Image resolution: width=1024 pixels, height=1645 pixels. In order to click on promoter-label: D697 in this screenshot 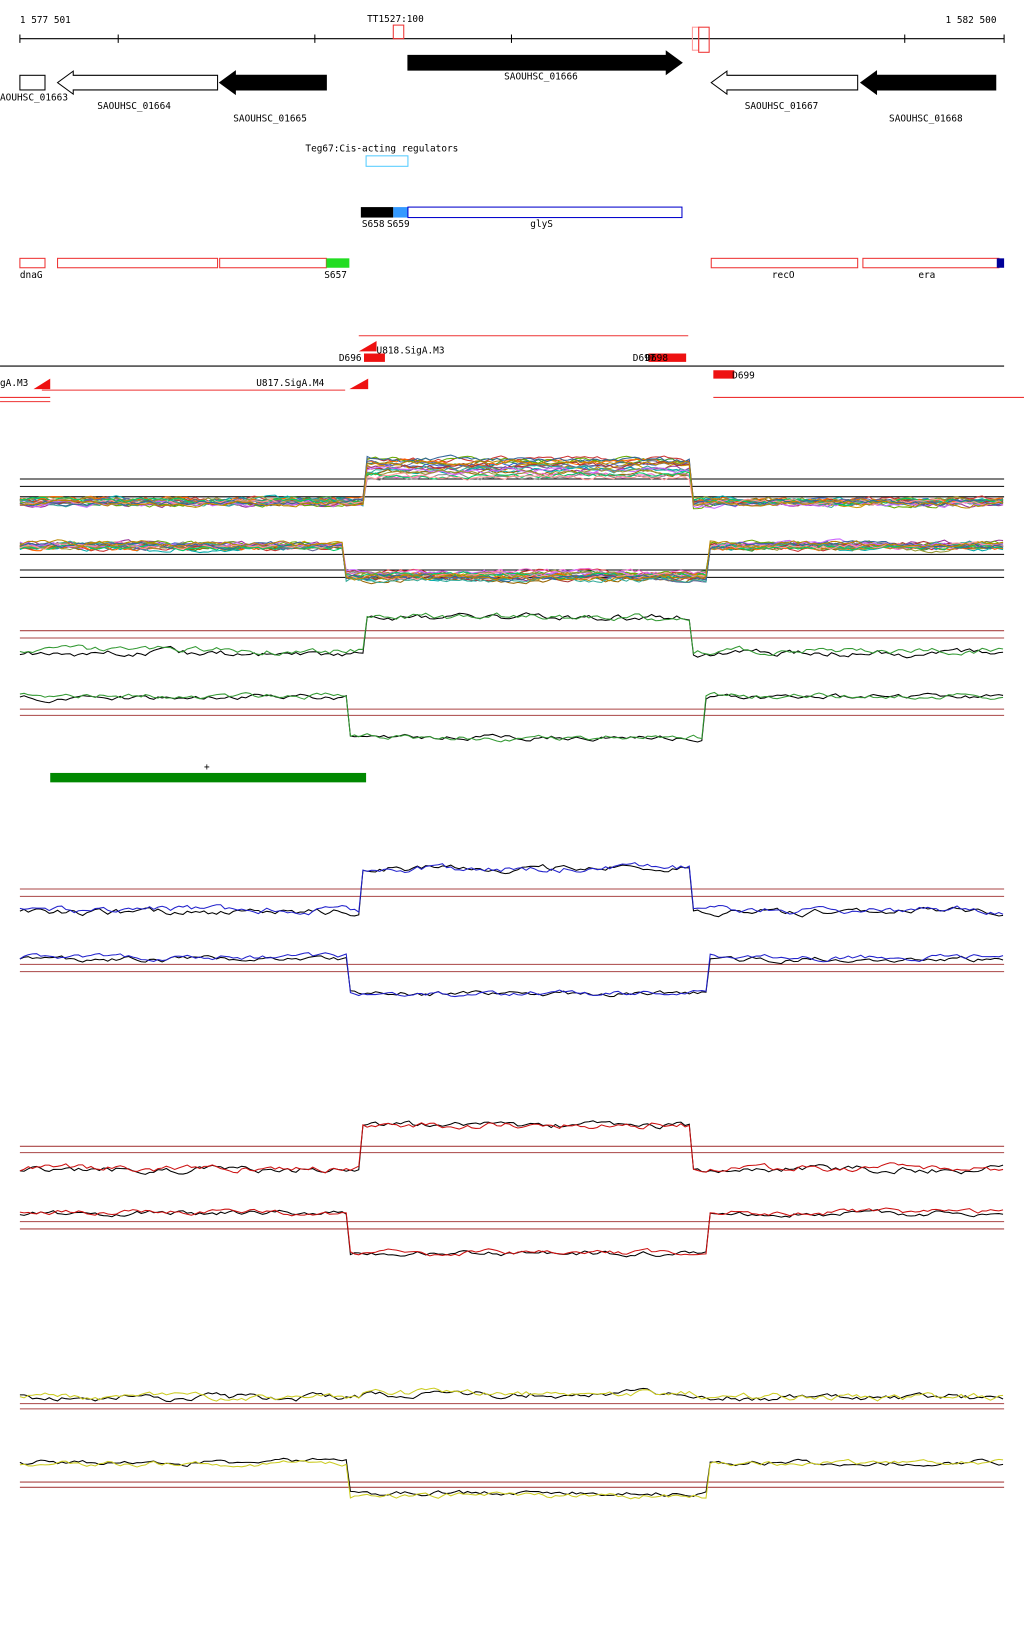, I will do `click(644, 358)`.